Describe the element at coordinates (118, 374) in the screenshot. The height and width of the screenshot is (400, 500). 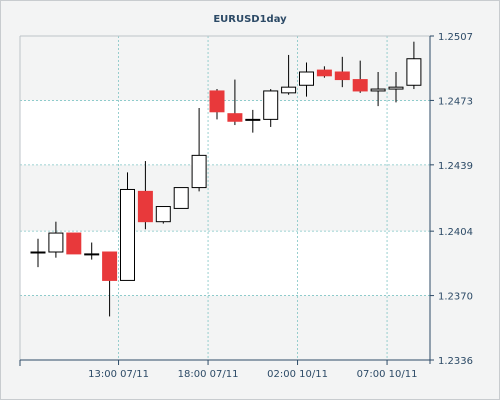
I see `x-tick-label: 13:00 07/11` at that location.